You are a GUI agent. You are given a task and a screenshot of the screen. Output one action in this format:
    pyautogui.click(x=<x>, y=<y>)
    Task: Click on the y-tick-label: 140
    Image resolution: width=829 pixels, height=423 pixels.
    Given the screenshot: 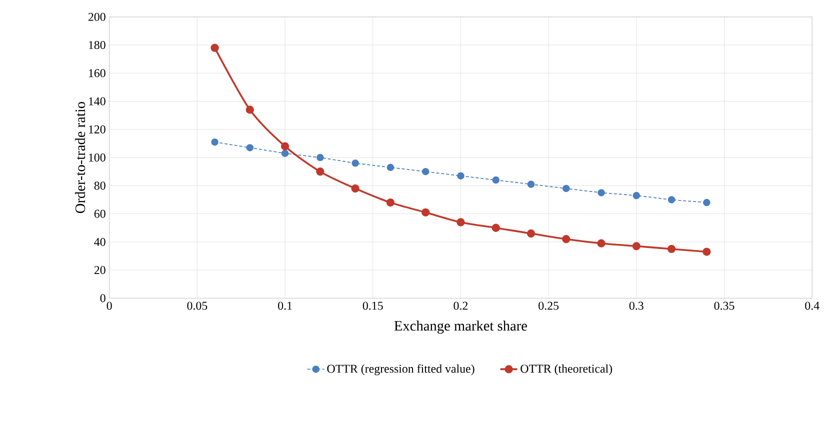 What is the action you would take?
    pyautogui.click(x=97, y=101)
    